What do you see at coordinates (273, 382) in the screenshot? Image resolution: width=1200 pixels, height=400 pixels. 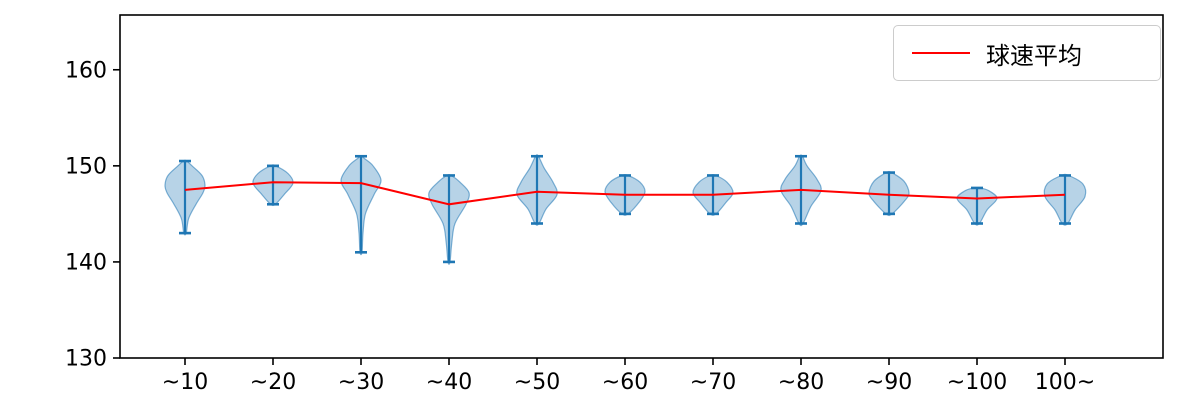 I see `x-tick-label: ~20` at bounding box center [273, 382].